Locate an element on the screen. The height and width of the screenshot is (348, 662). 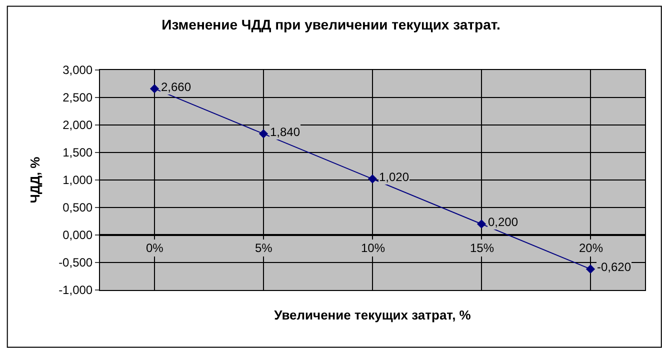
y-tick-label: -1,000 is located at coordinates (75, 290).